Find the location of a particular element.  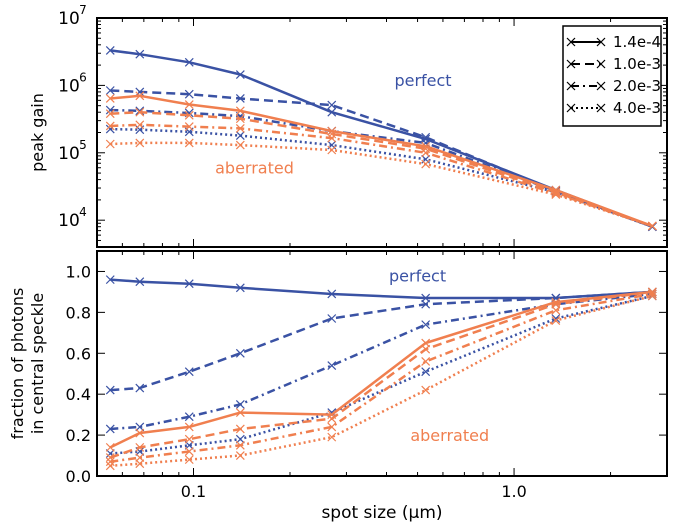

y-tick-exponent: 6 is located at coordinates (83, 77).